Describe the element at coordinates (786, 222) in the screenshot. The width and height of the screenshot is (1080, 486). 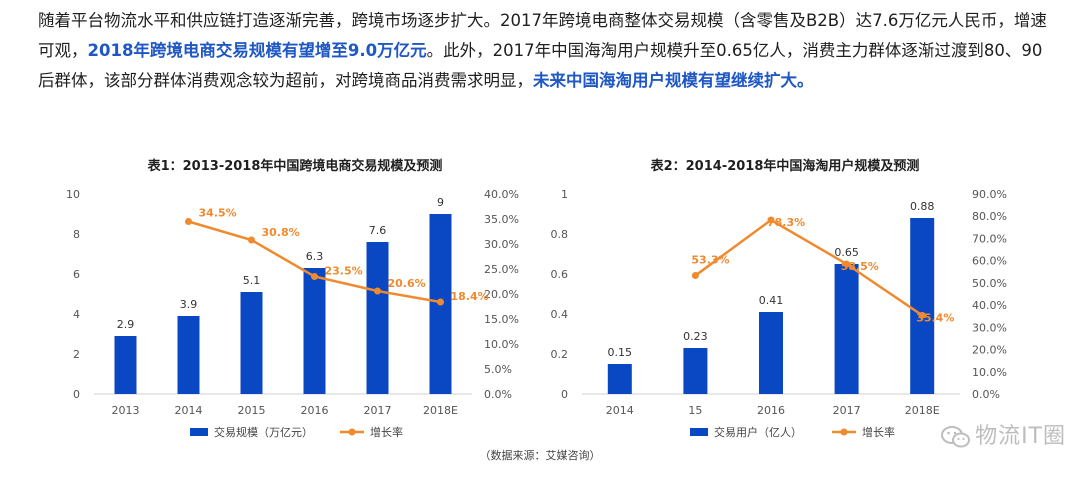
I see `growth-rate-label: 78.3%` at that location.